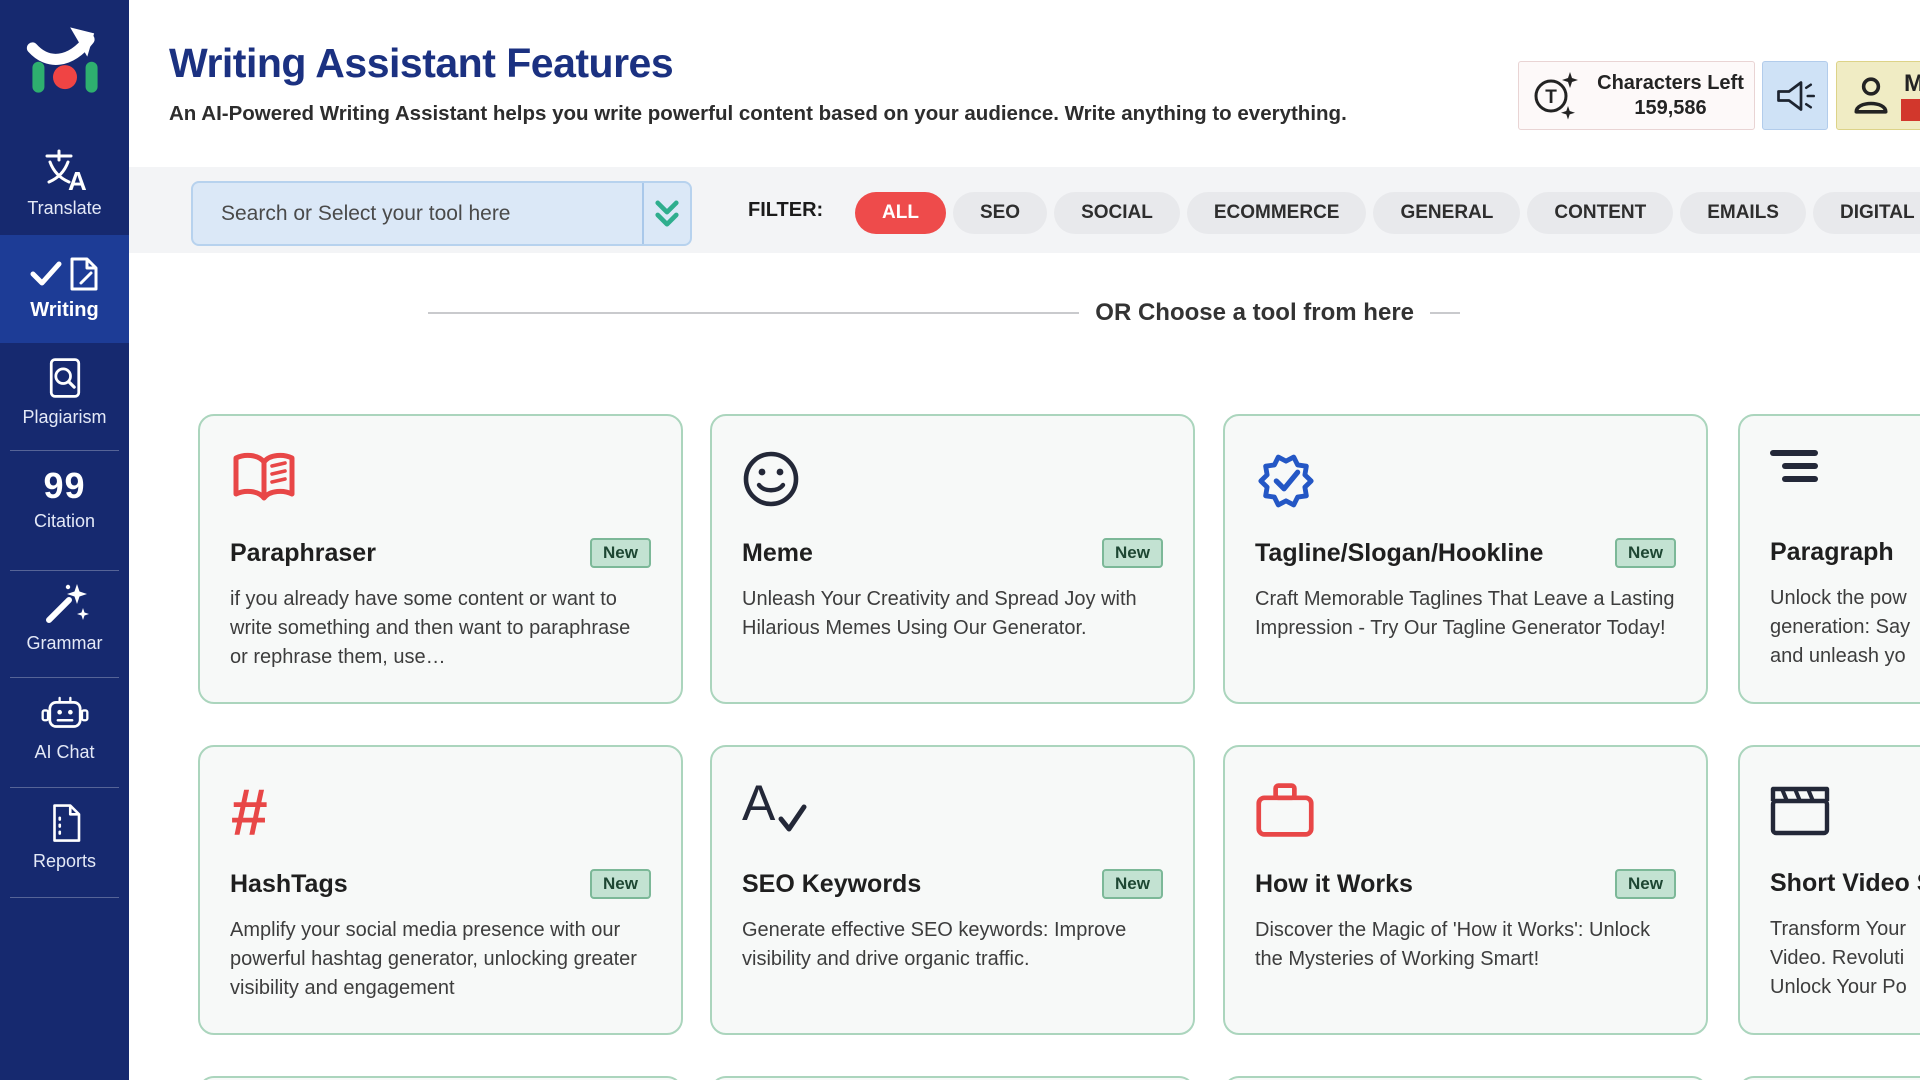  I want to click on card-title: Meme, so click(777, 552).